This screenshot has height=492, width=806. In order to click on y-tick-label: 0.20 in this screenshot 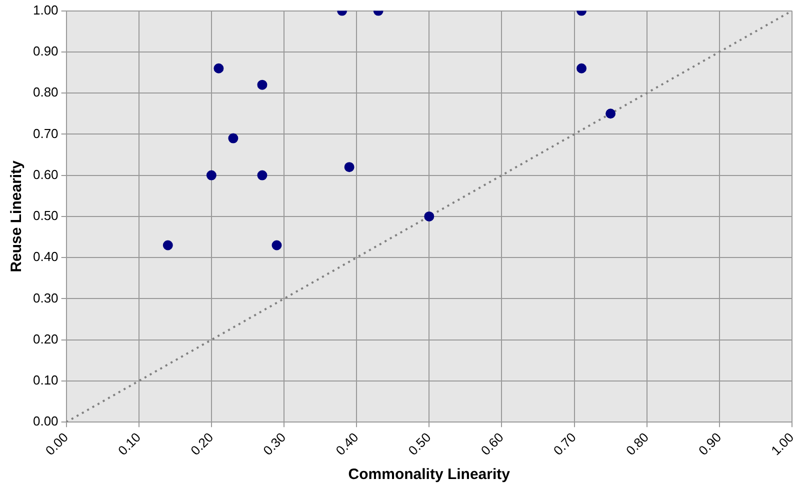, I will do `click(45, 338)`.